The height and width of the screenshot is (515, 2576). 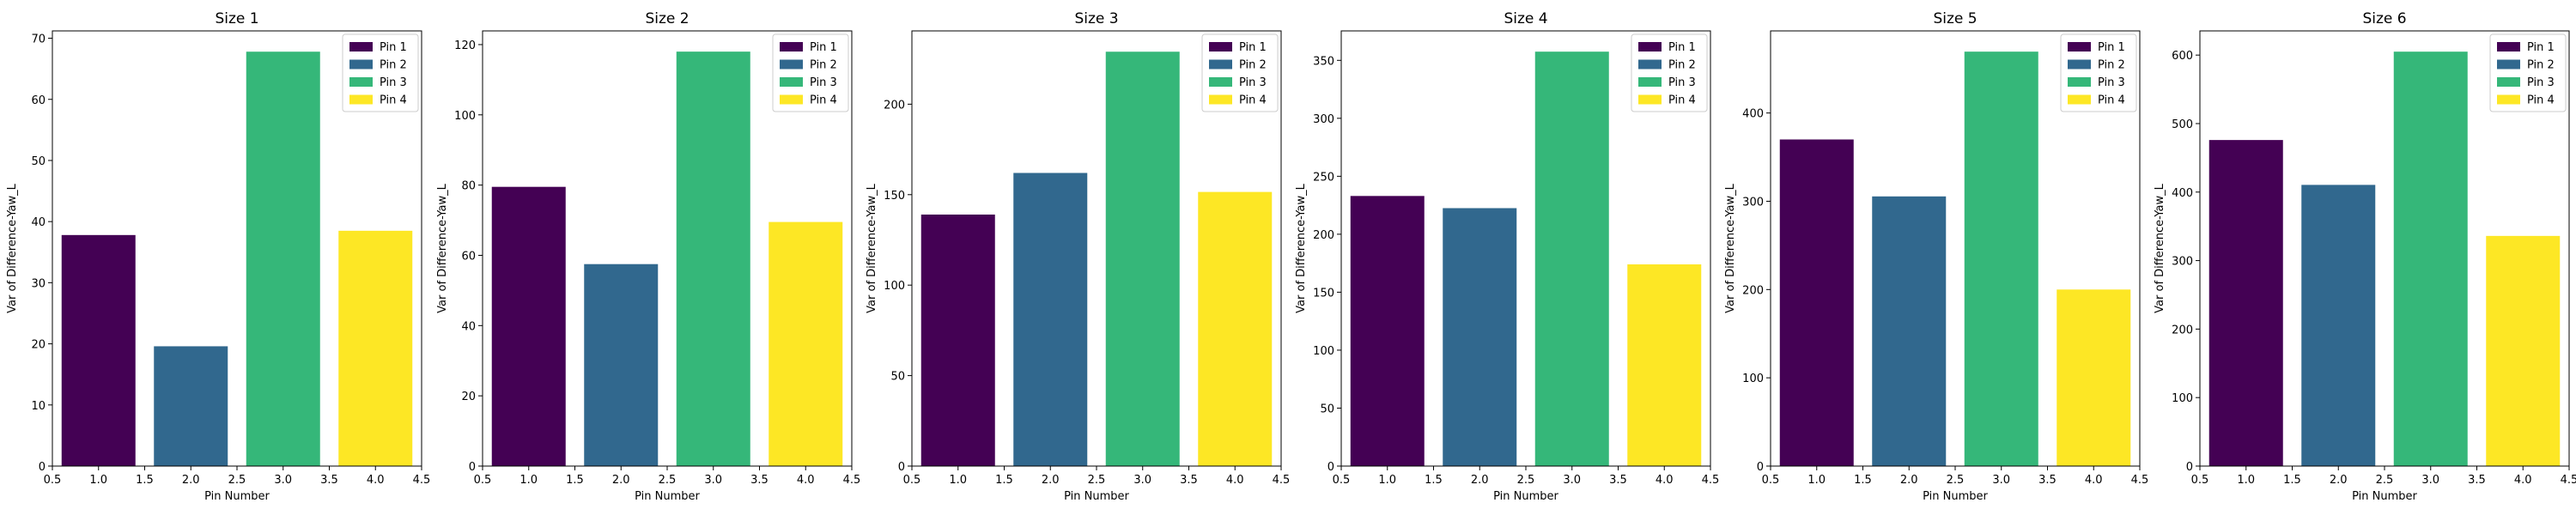 I want to click on chart-title: Size 6, so click(x=2384, y=18).